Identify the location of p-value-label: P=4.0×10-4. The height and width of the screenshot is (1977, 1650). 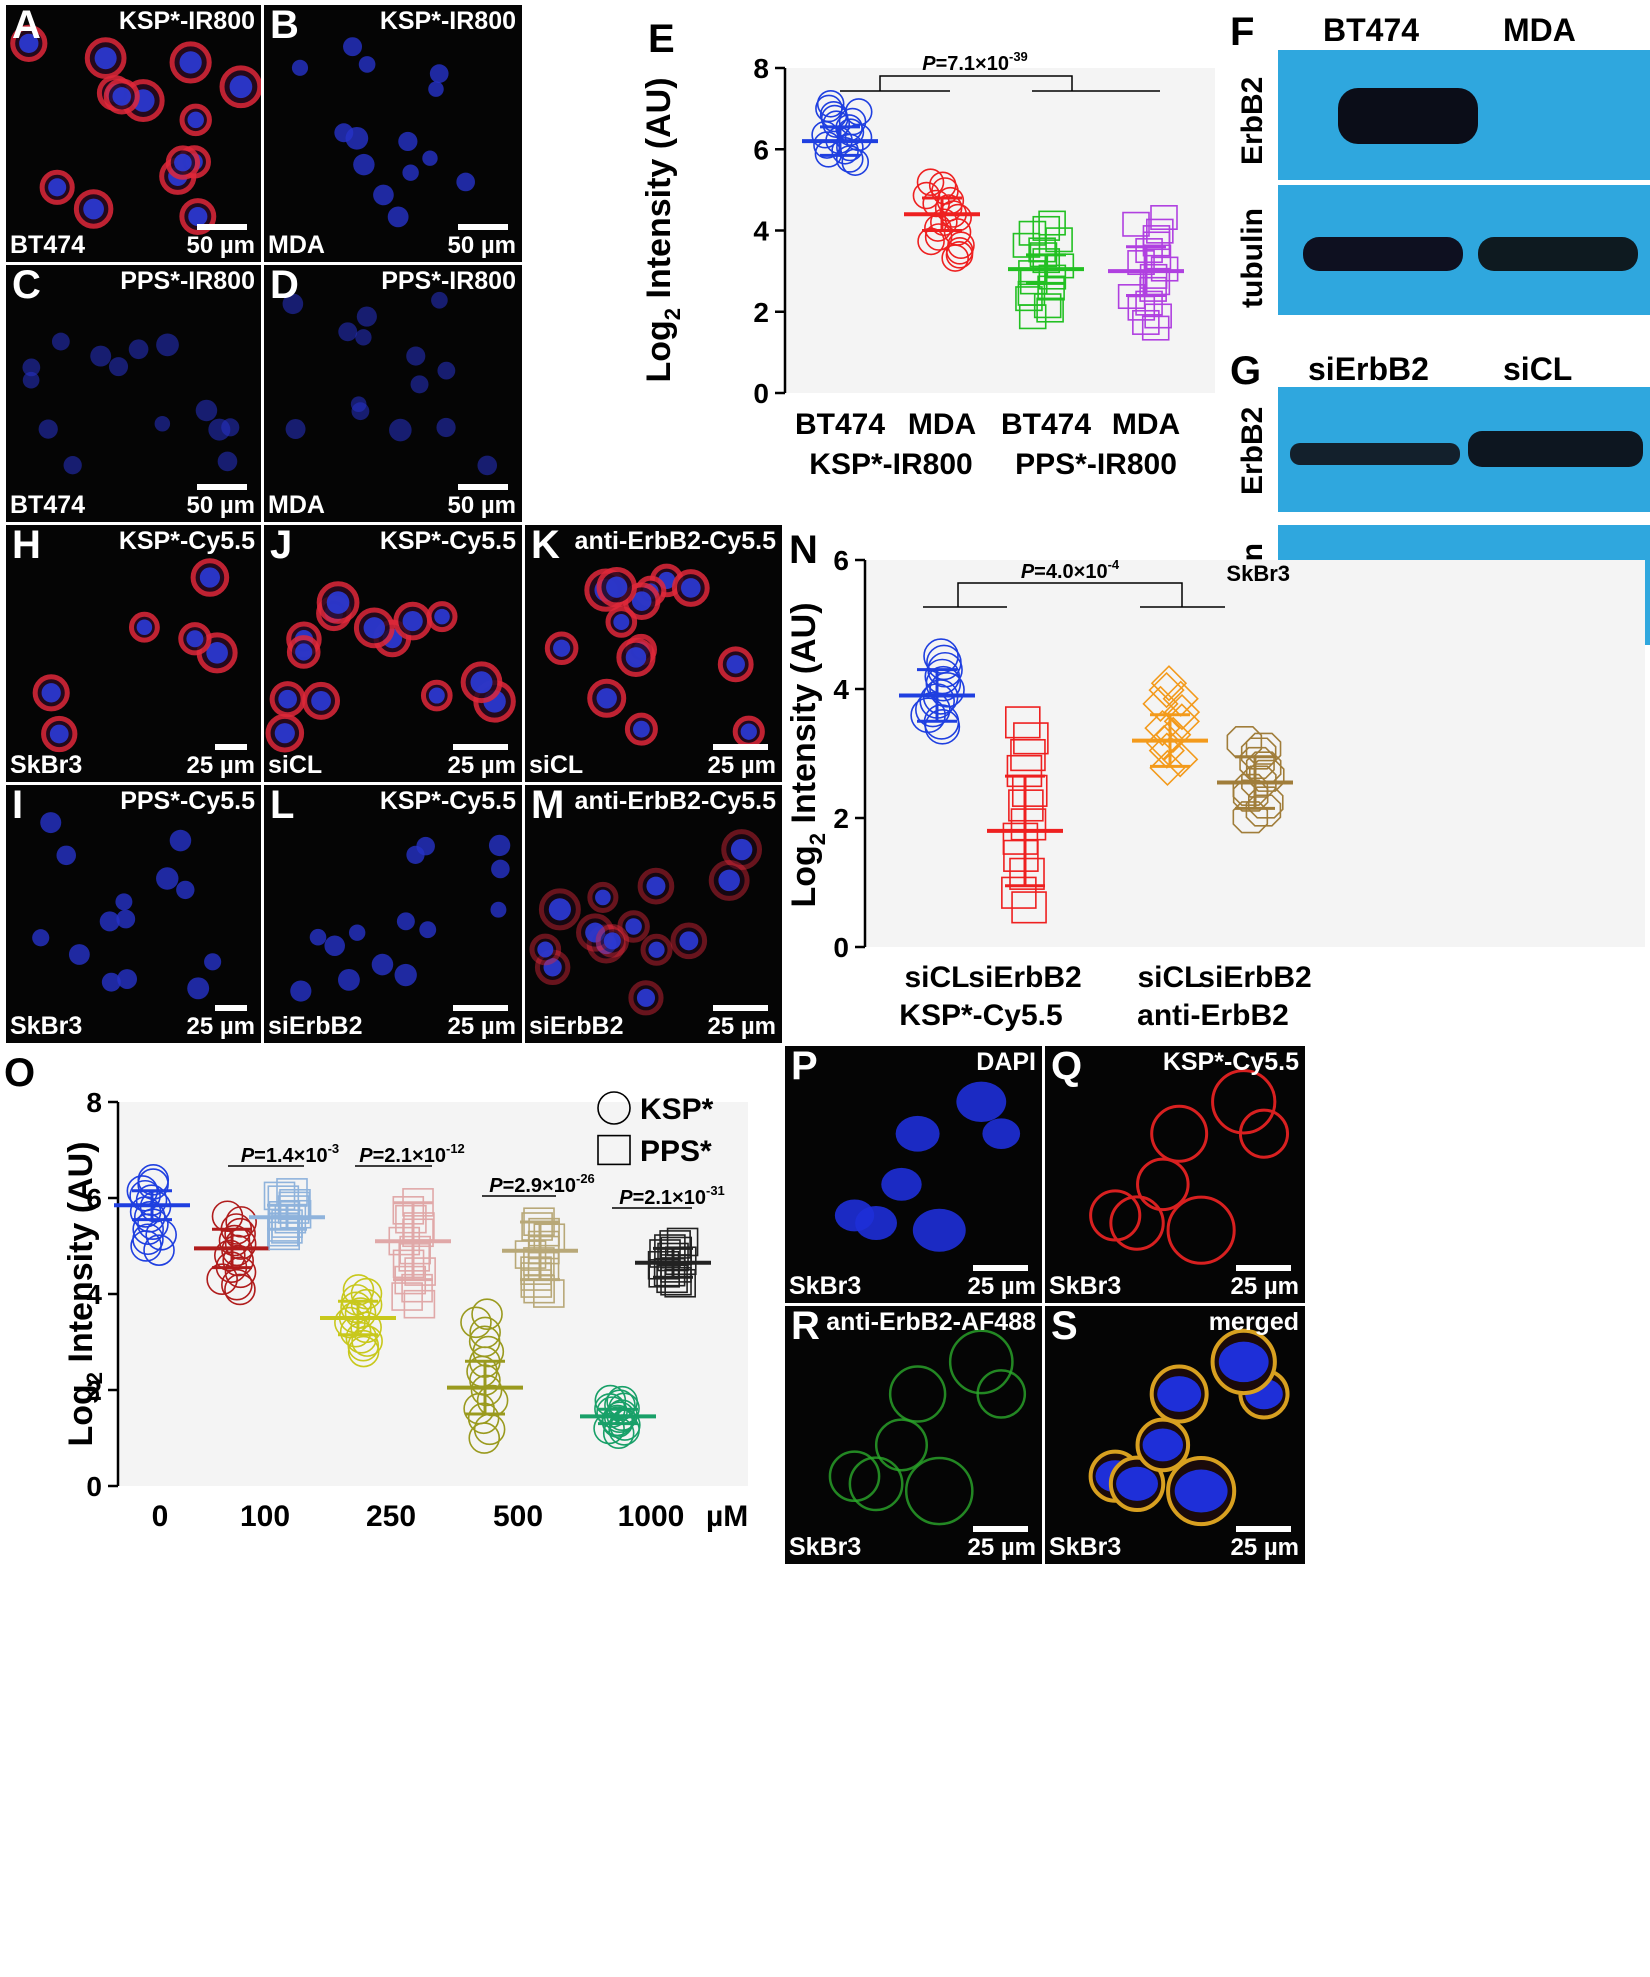
(1070, 570).